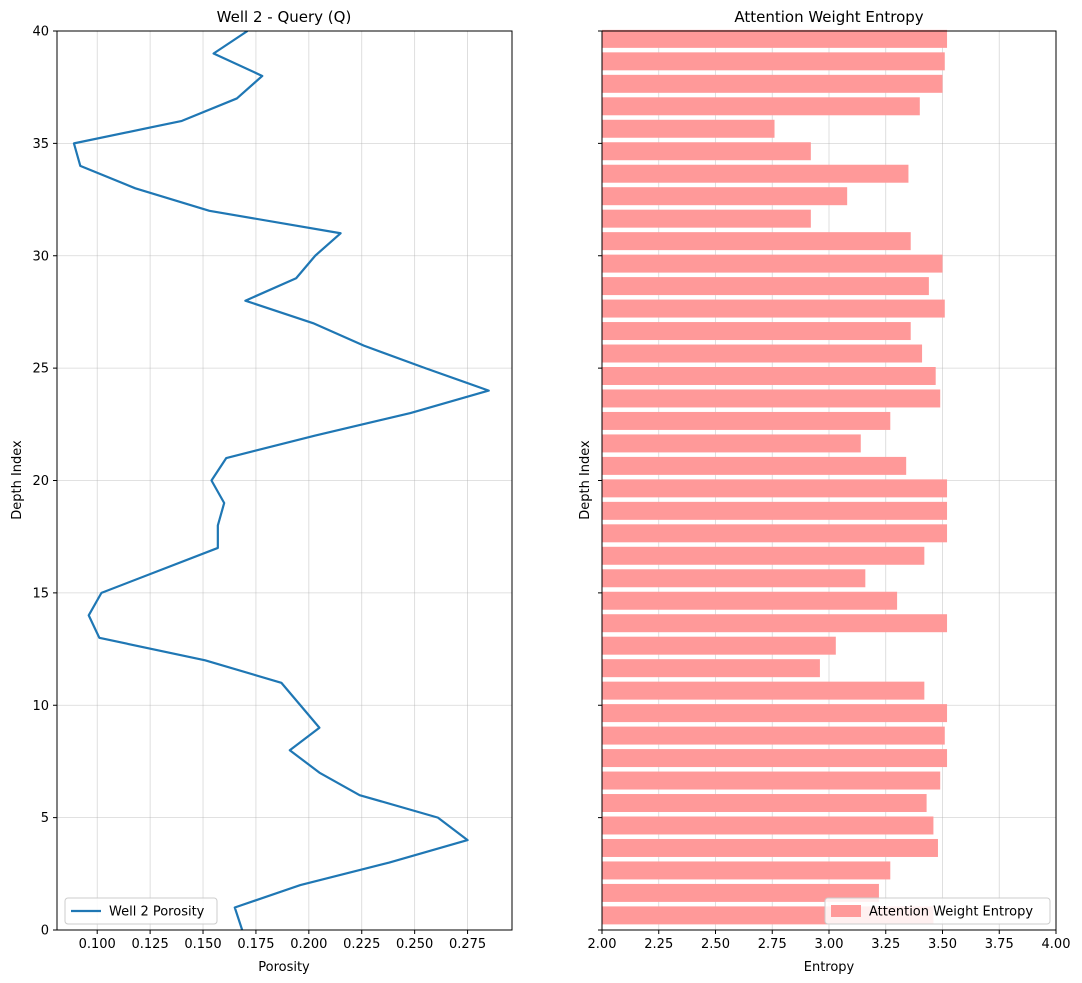 The image size is (1082, 983). What do you see at coordinates (284, 967) in the screenshot?
I see `porosity-x-axis-label: Porosity` at bounding box center [284, 967].